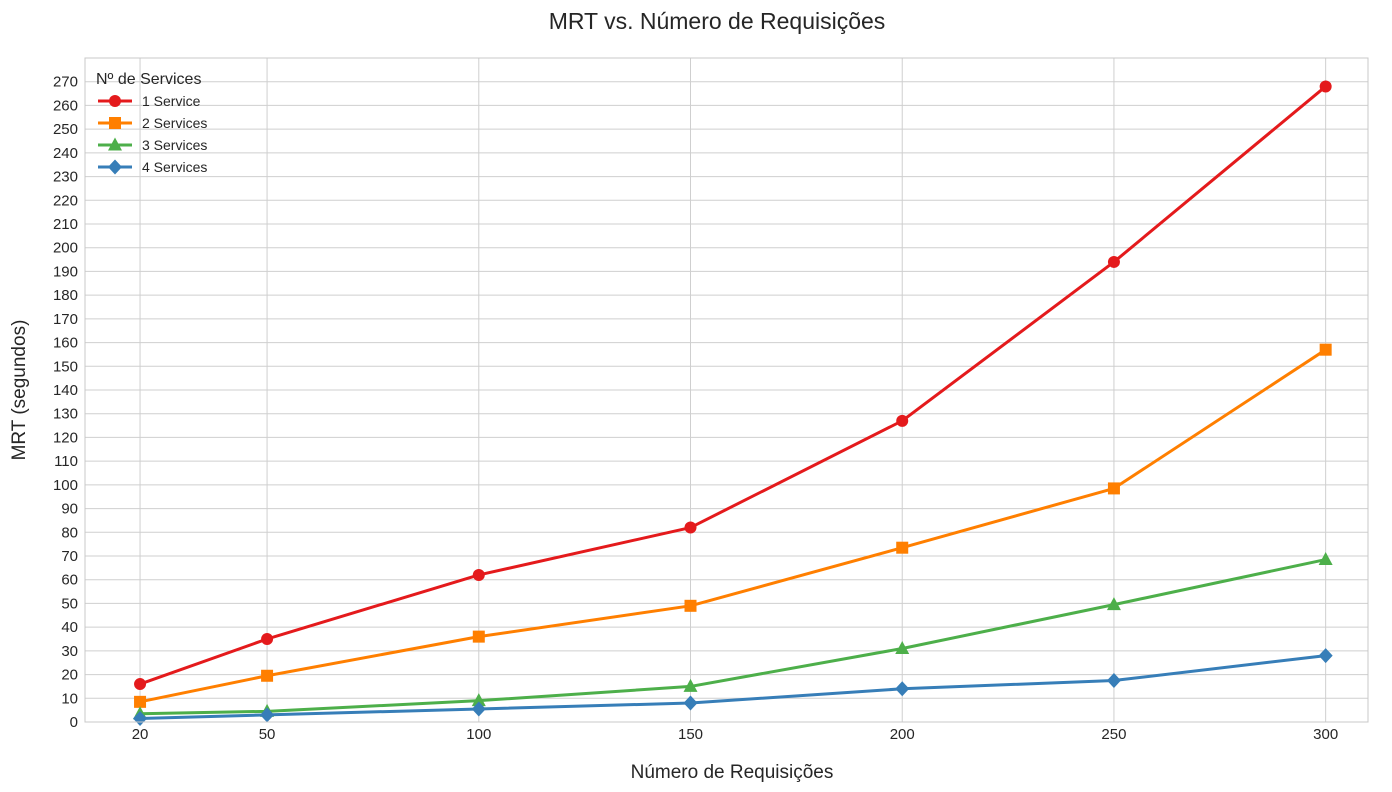 This screenshot has height=792, width=1392. I want to click on legend-title: Nº de Services, so click(148, 79).